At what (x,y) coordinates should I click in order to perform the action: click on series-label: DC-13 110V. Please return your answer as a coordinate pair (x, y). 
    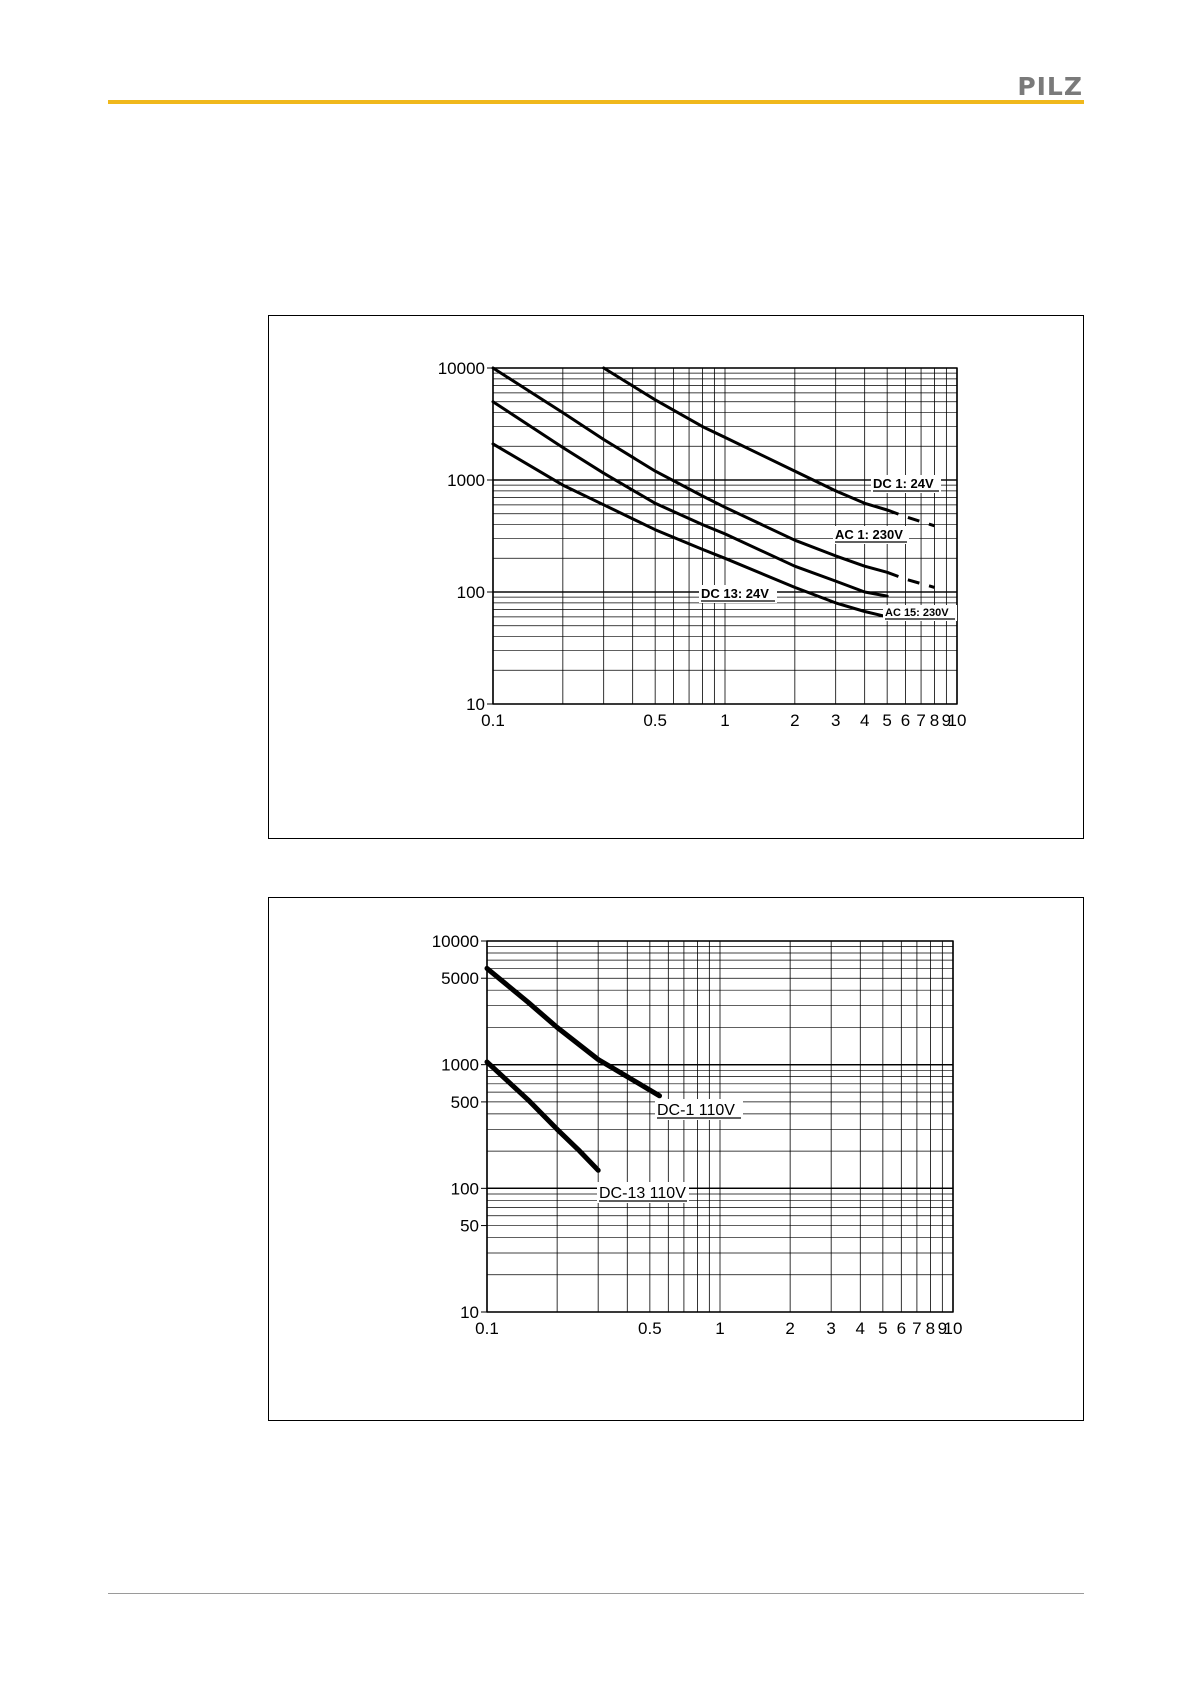
    Looking at the image, I should click on (642, 1193).